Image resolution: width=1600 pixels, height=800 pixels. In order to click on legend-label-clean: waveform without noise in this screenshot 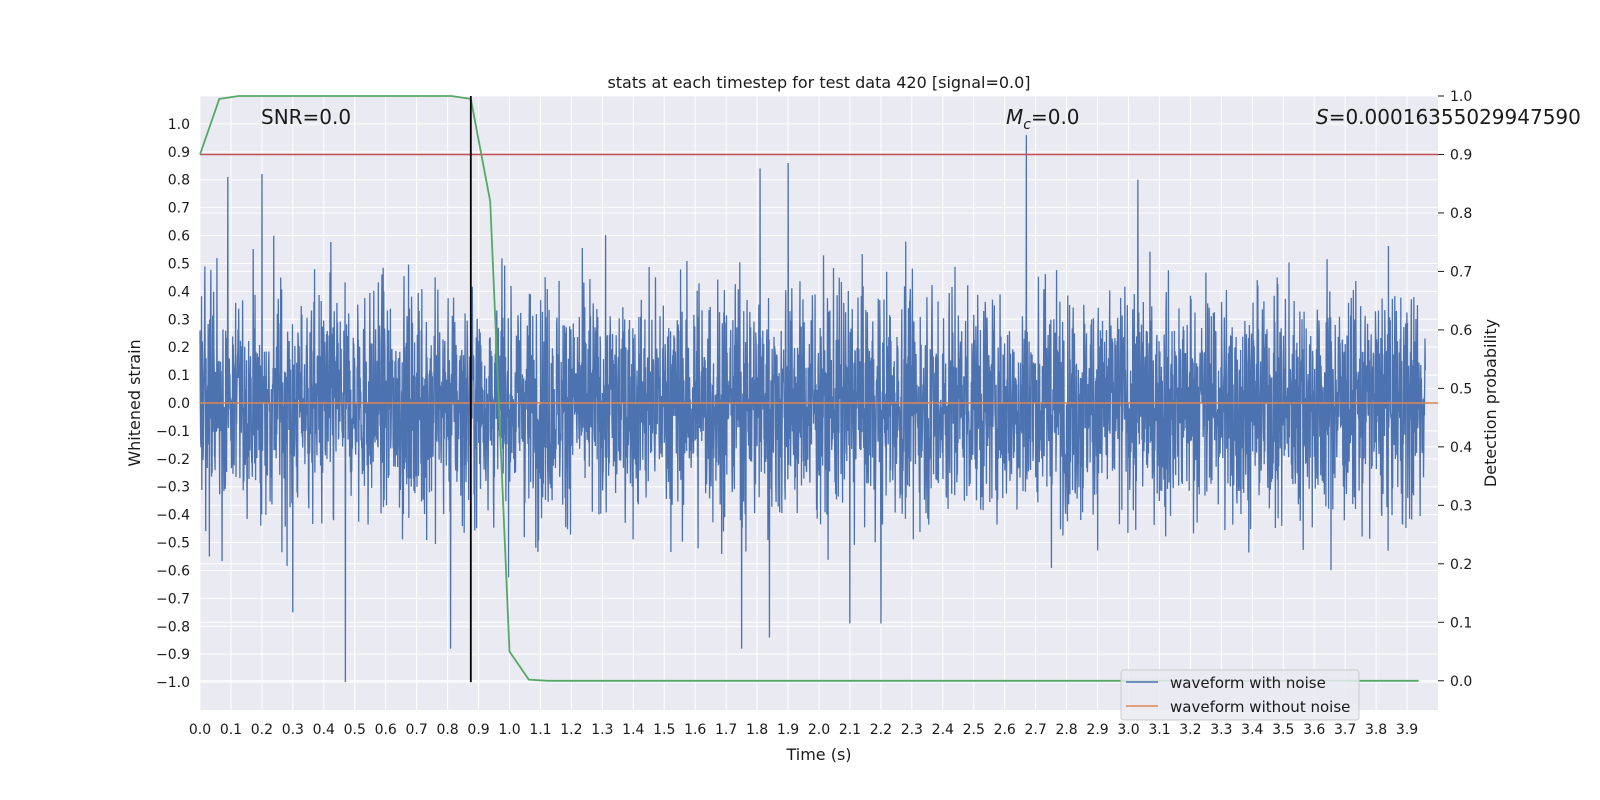, I will do `click(1260, 707)`.